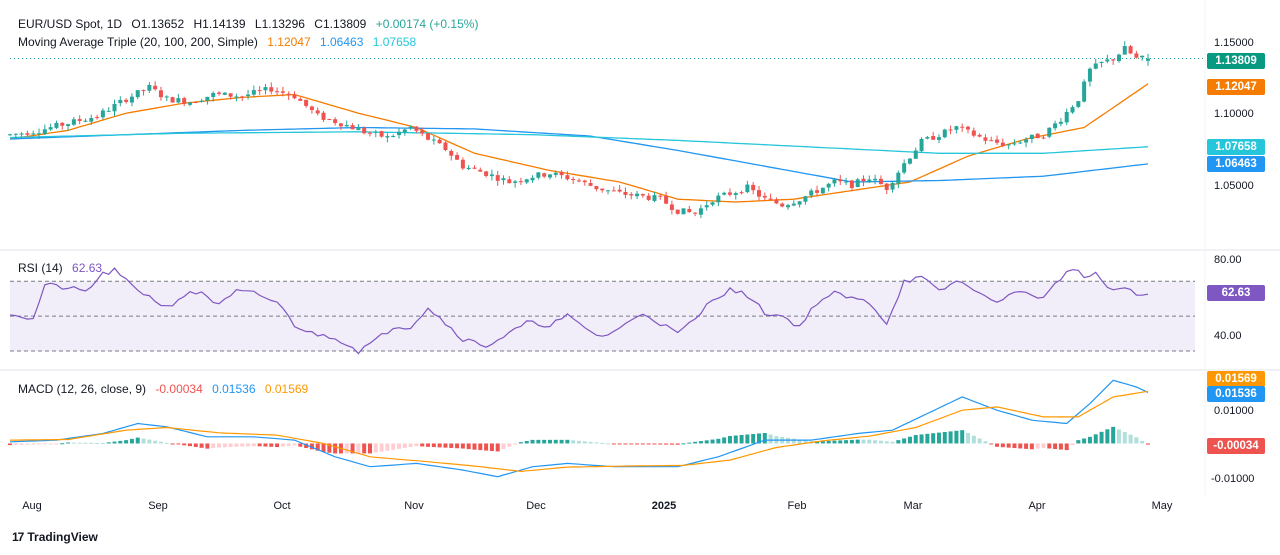  I want to click on rsi-pane, so click(602, 311).